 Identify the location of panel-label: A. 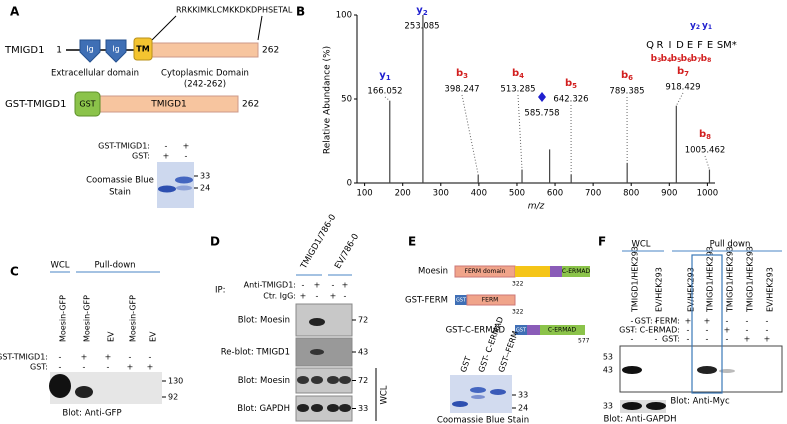
(15, 12).